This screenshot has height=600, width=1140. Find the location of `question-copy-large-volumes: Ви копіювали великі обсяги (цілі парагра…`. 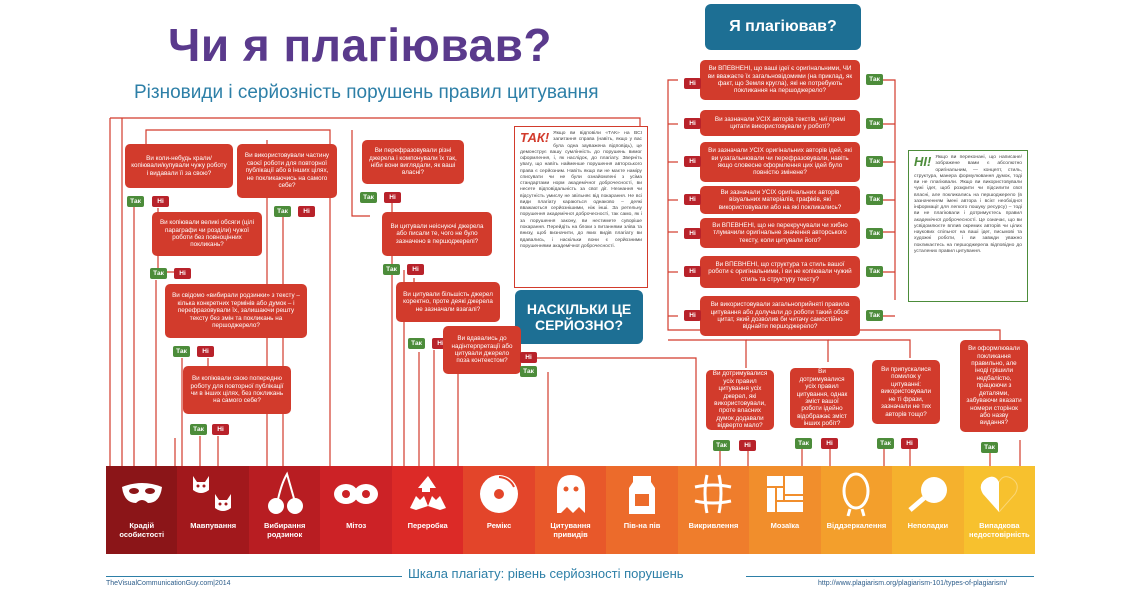

question-copy-large-volumes: Ви копіювали великі обсяги (цілі парагра… is located at coordinates (207, 234).